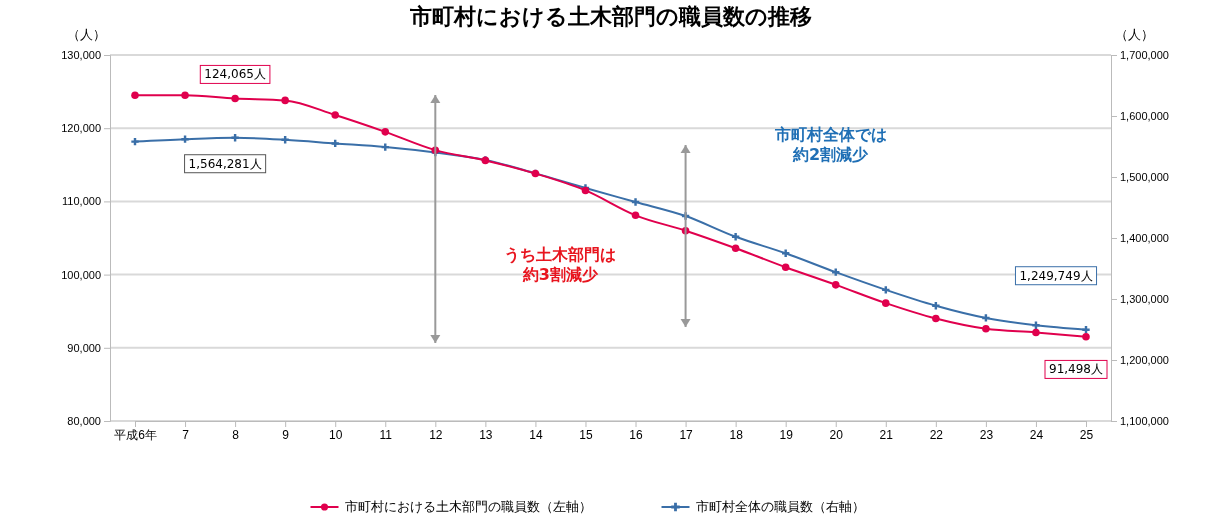 Image resolution: width=1221 pixels, height=525 pixels. I want to click on legend-label: 市町村における土木部門の職員数（左軸）, so click(468, 506).